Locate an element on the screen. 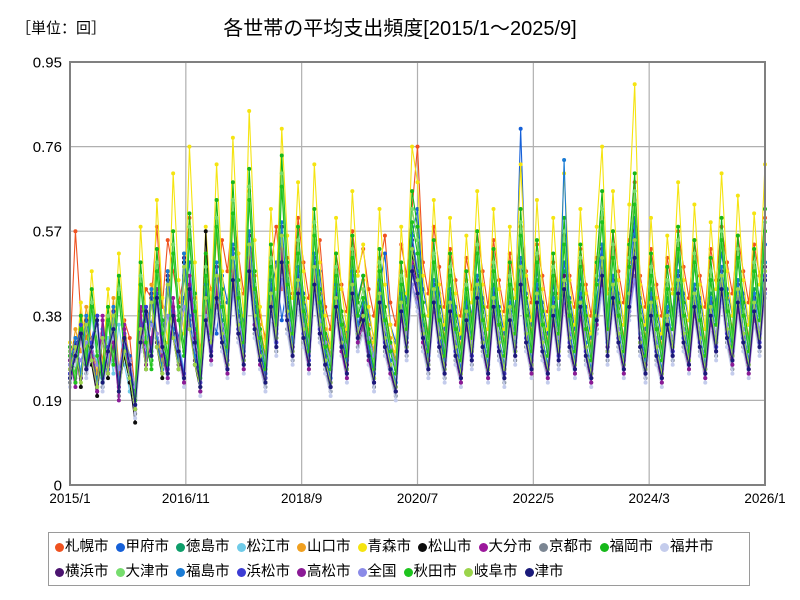 The height and width of the screenshot is (600, 800). legend-item: 徳島市 is located at coordinates (203, 547).